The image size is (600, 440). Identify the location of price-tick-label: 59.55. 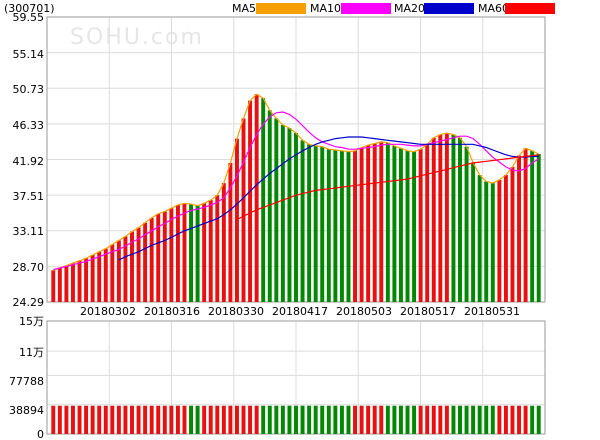
(29, 17).